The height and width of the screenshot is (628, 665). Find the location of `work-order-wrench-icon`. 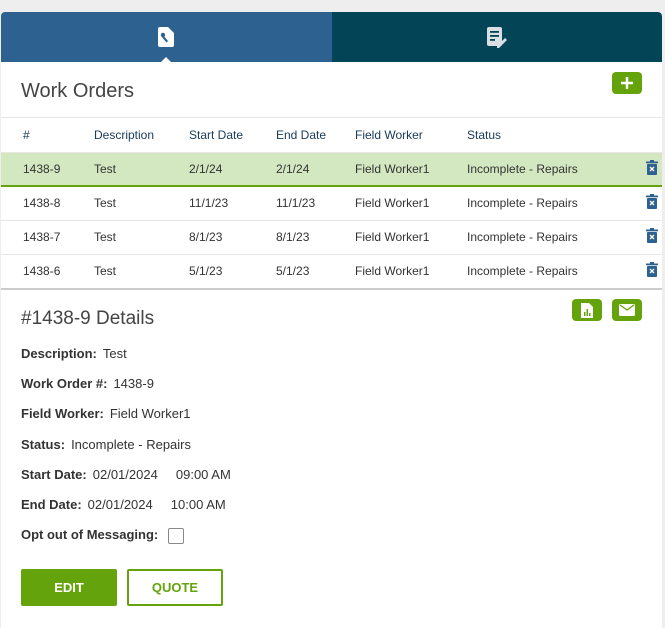

work-order-wrench-icon is located at coordinates (166, 37).